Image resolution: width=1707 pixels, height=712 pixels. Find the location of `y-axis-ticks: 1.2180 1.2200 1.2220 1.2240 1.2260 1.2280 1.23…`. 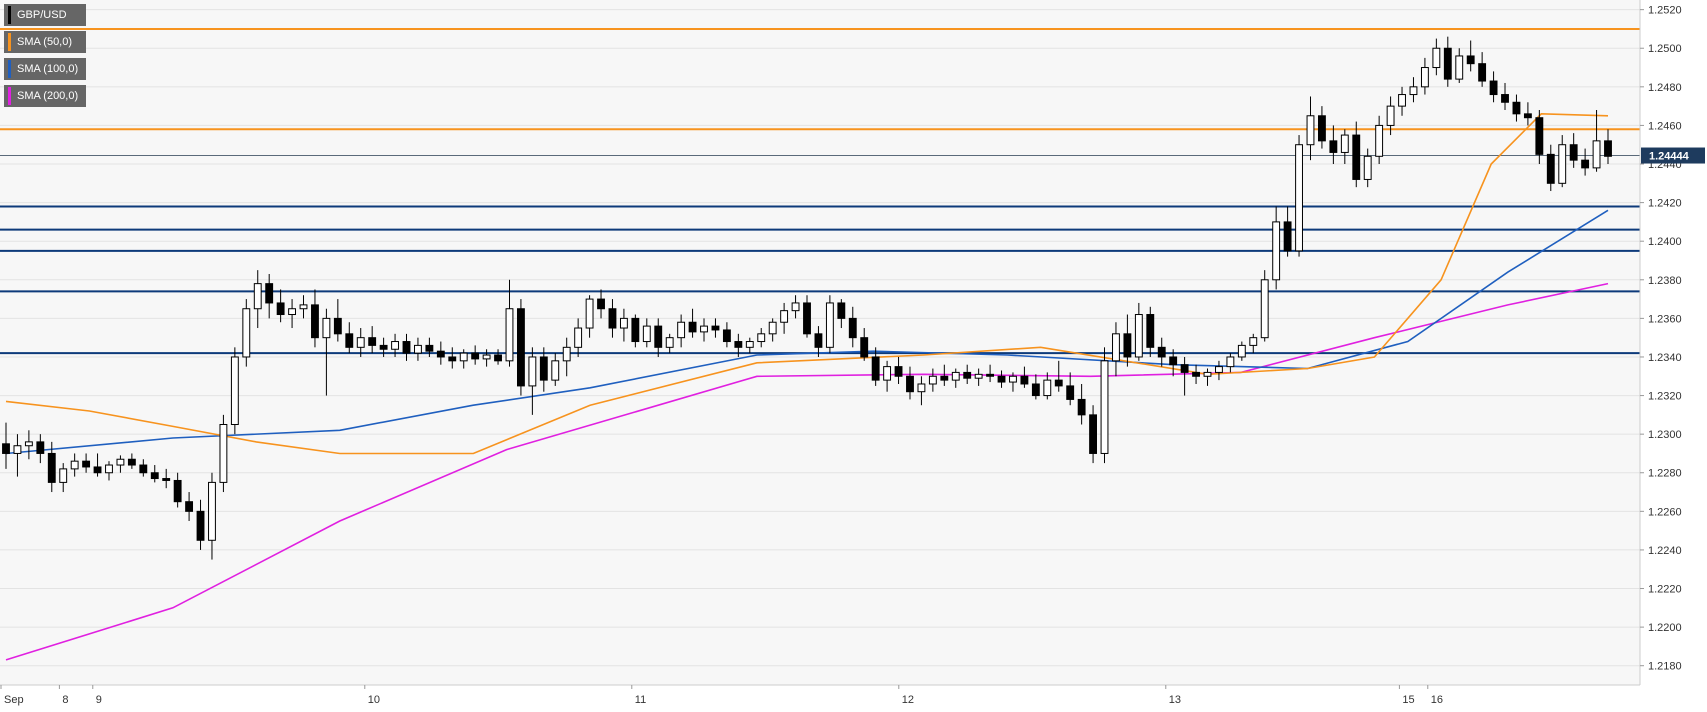

y-axis-ticks: 1.2180 1.2200 1.2220 1.2240 1.2260 1.2280 1.23… is located at coordinates (1661, 339).